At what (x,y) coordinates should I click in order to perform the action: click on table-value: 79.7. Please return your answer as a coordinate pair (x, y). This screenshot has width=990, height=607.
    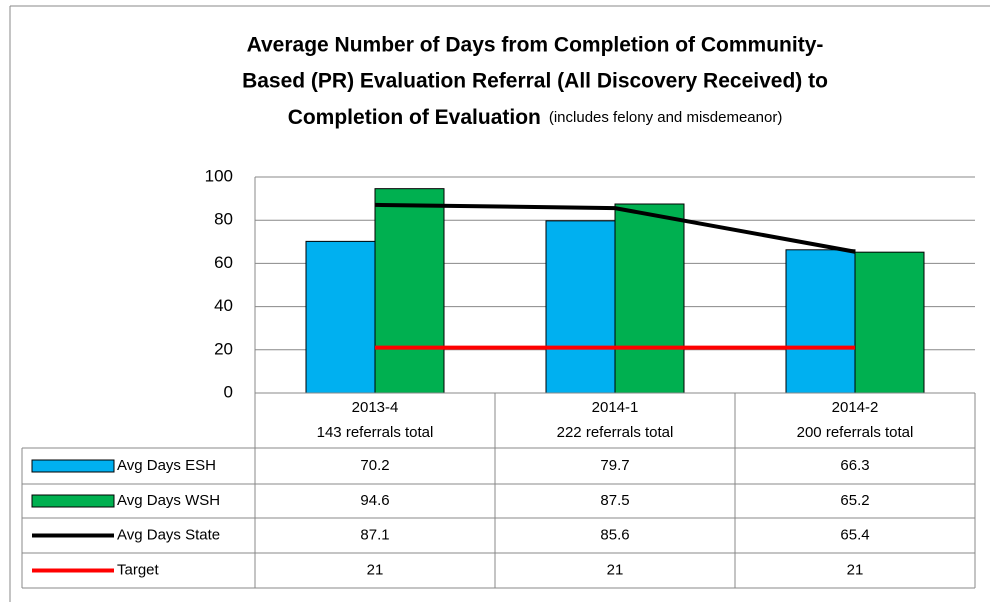
    Looking at the image, I should click on (614, 465).